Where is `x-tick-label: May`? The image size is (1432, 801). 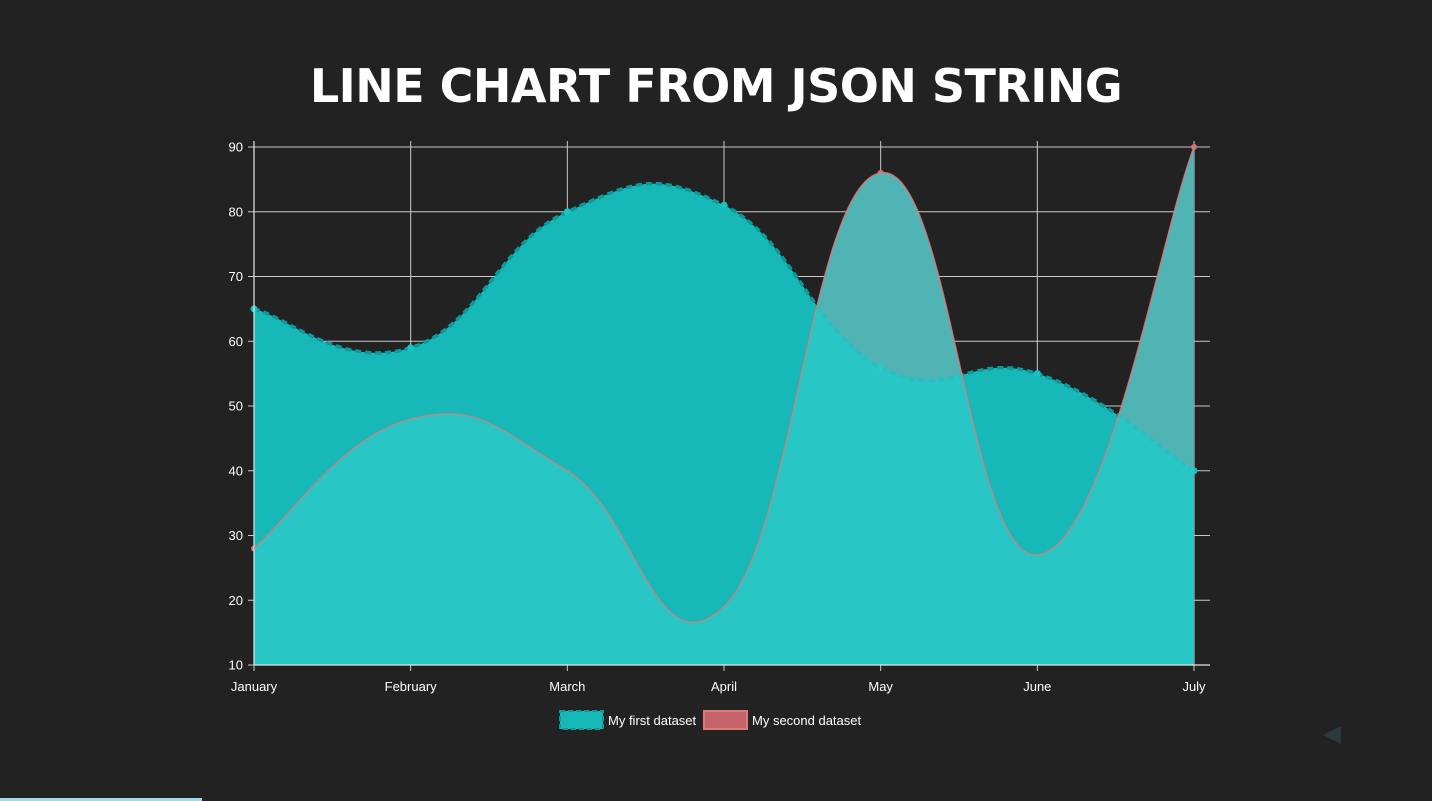
x-tick-label: May is located at coordinates (880, 686).